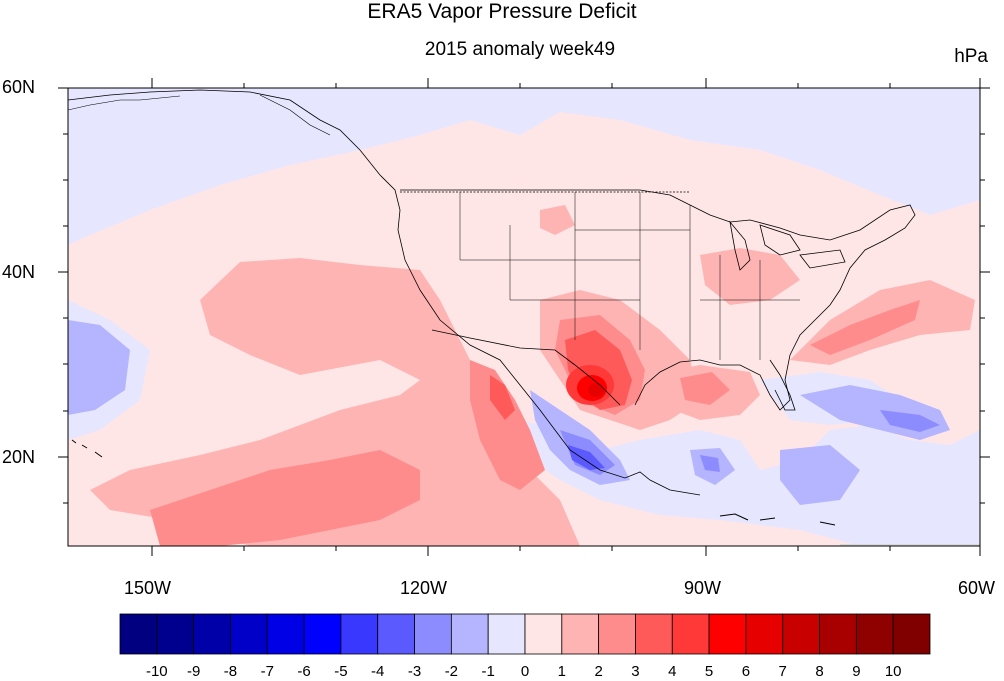 The image size is (1004, 681). I want to click on colorbar-tick-label: -3, so click(414, 671).